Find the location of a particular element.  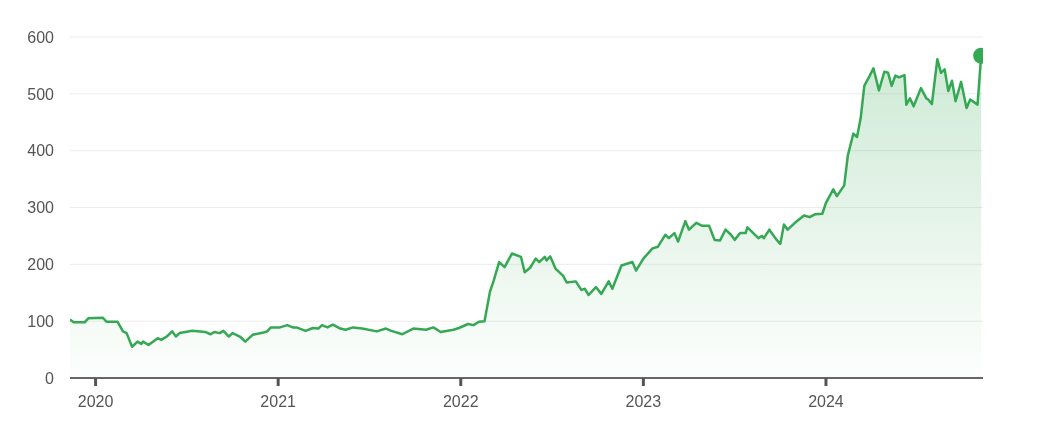

x-tick-label: 2023 is located at coordinates (643, 402).